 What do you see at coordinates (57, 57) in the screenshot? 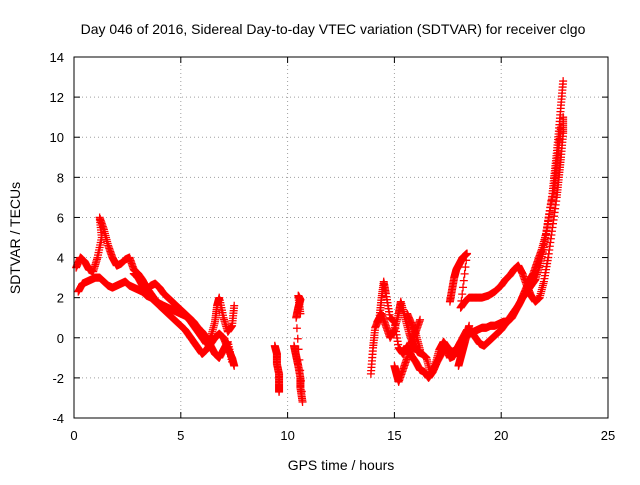
I see `y-tick-label: 14` at bounding box center [57, 57].